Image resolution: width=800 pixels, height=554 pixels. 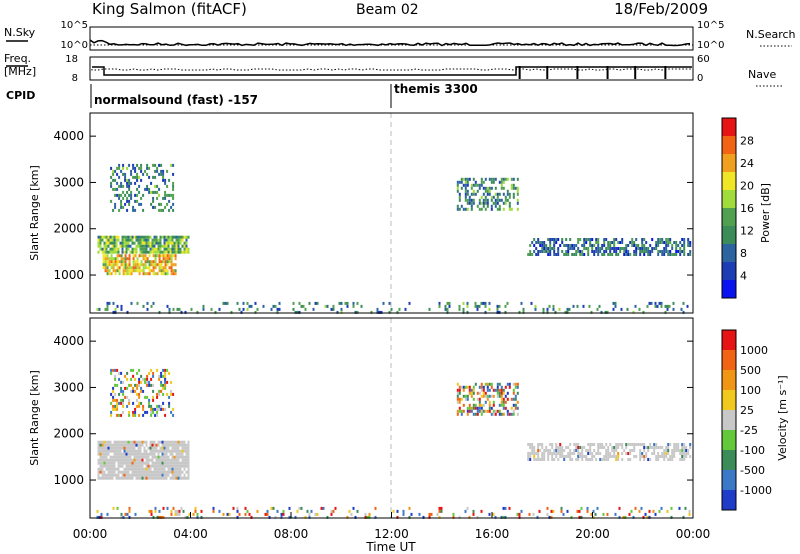 What do you see at coordinates (17, 58) in the screenshot?
I see `freq-label: Freq.` at bounding box center [17, 58].